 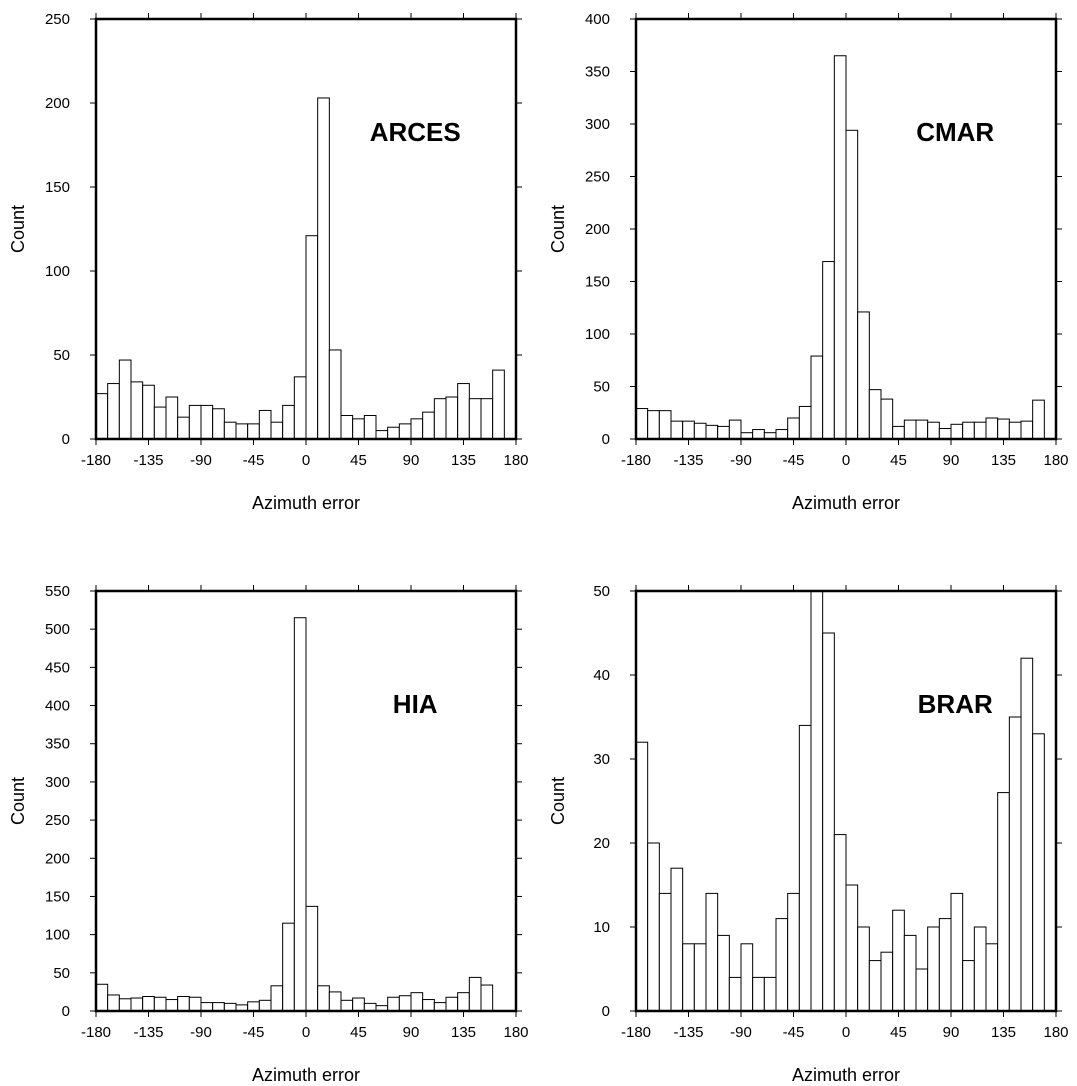 I want to click on y-tick-label: 30, so click(x=601, y=759).